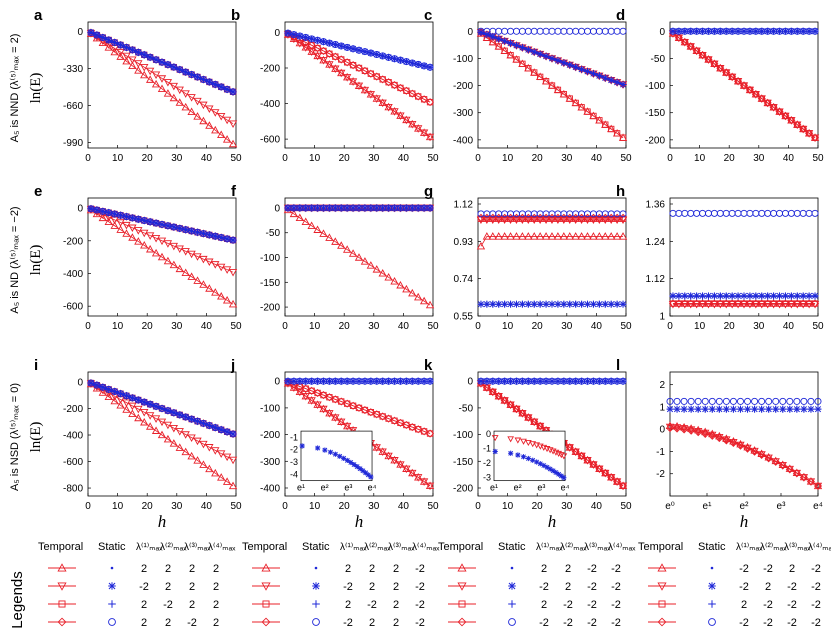 The image size is (831, 630). Describe the element at coordinates (112, 568) in the screenshot. I see `marker-dot` at that location.